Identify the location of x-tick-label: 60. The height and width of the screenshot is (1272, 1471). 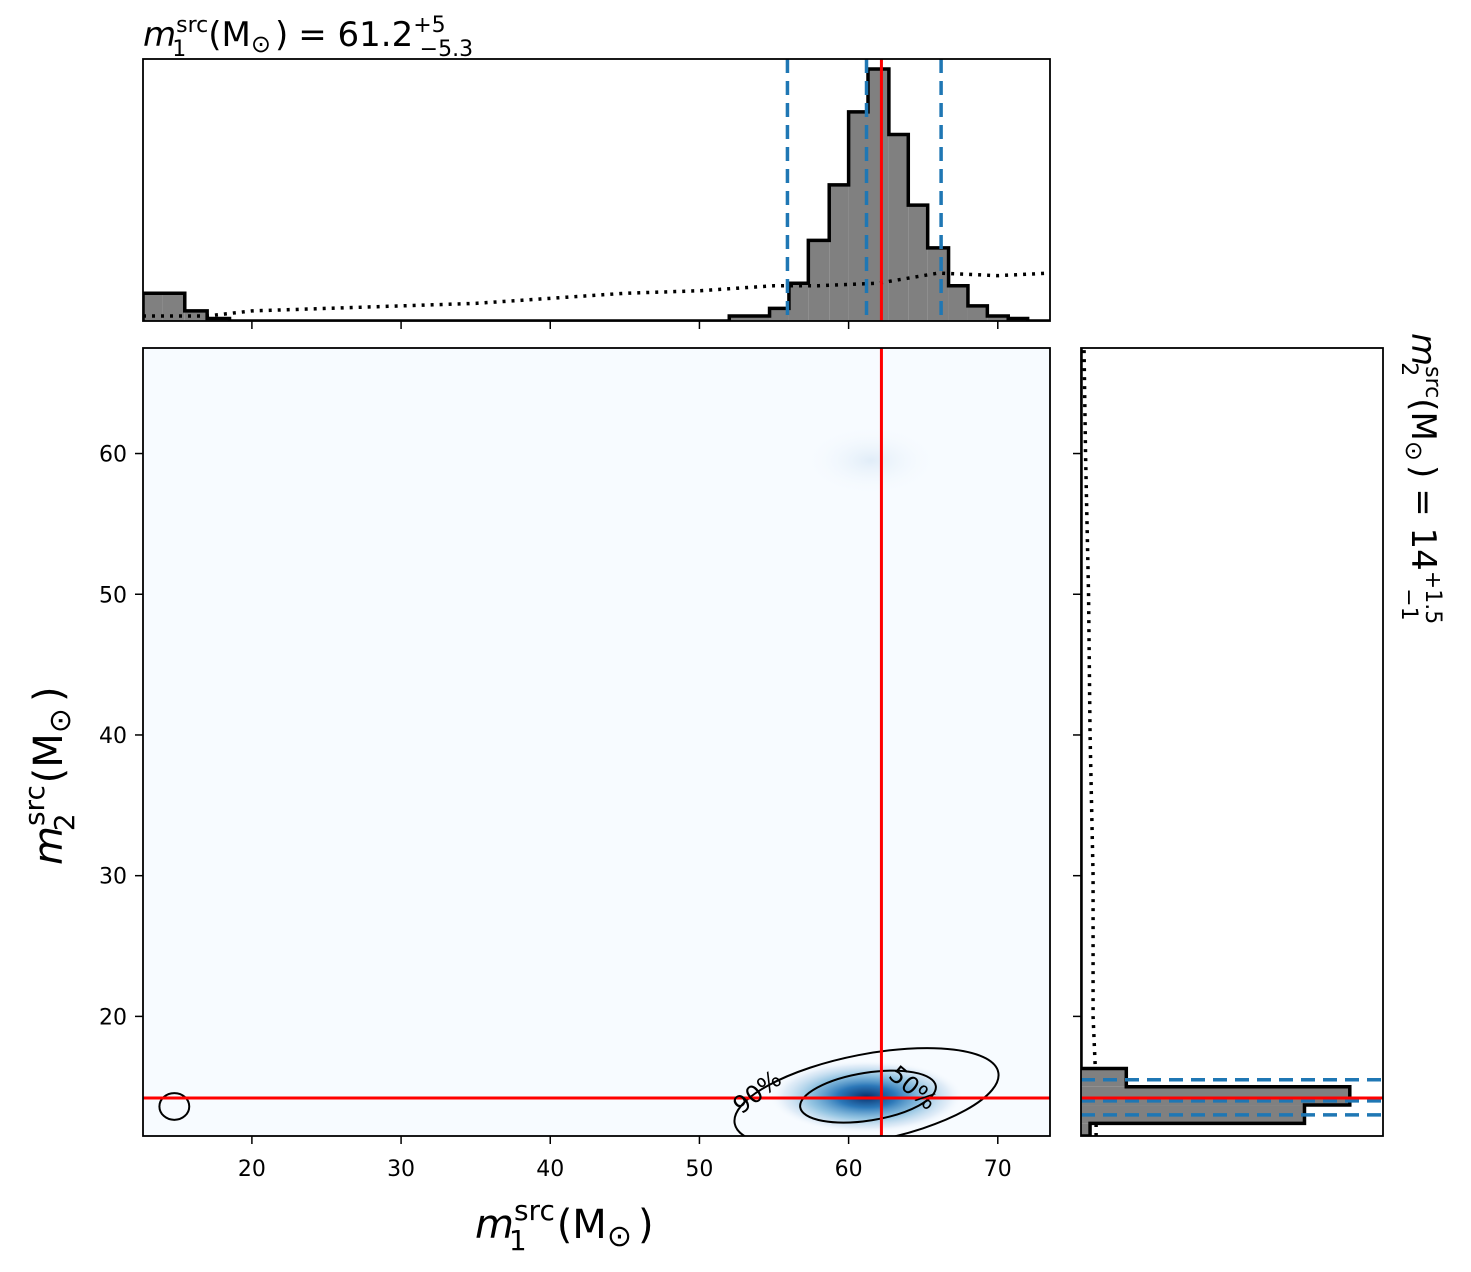
(849, 1169).